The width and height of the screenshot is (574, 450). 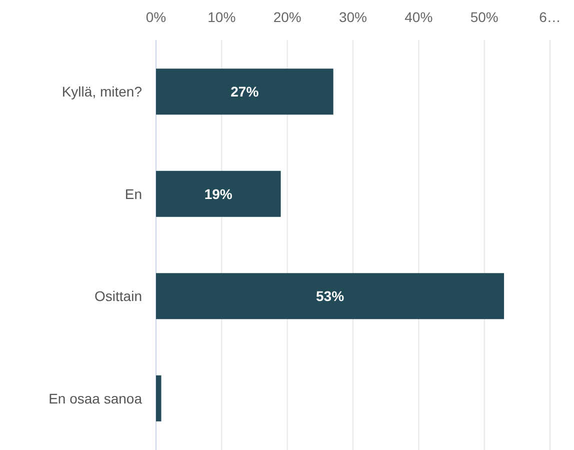 What do you see at coordinates (418, 17) in the screenshot?
I see `x-tick-label: 40%` at bounding box center [418, 17].